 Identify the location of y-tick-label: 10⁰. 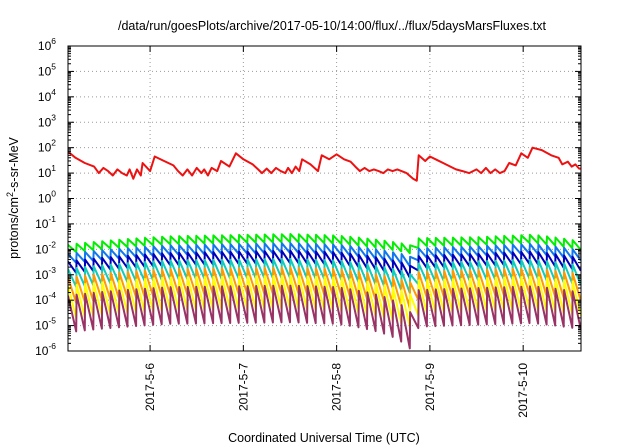
(47, 197).